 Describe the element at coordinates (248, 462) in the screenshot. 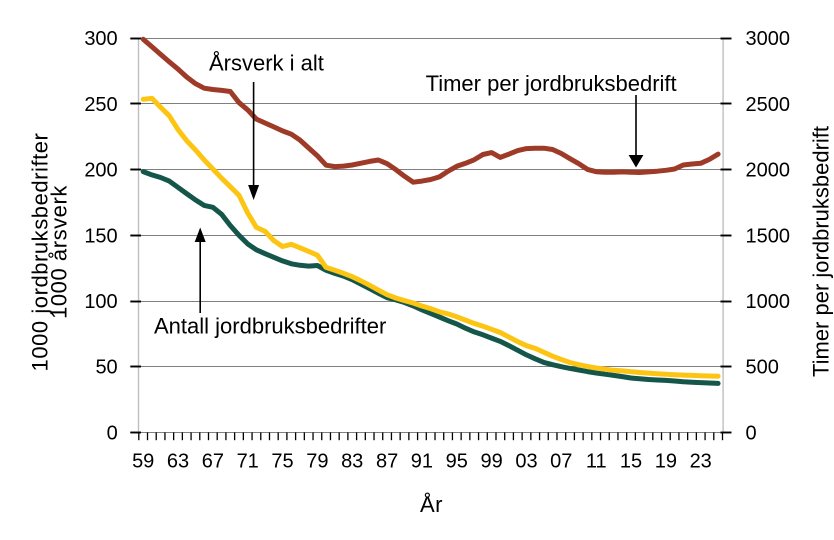

I see `svg-text: 71` at that location.